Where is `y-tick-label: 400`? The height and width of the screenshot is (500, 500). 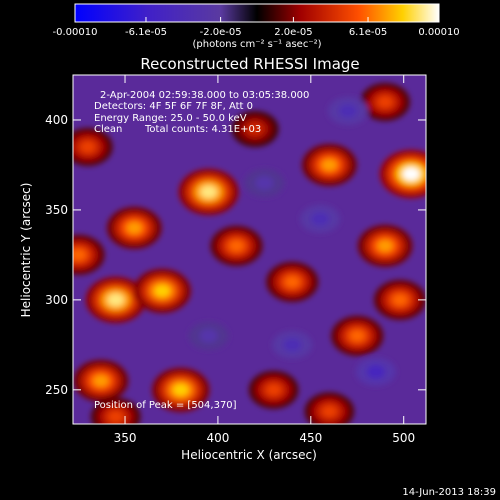
y-tick-label: 400 is located at coordinates (56, 120).